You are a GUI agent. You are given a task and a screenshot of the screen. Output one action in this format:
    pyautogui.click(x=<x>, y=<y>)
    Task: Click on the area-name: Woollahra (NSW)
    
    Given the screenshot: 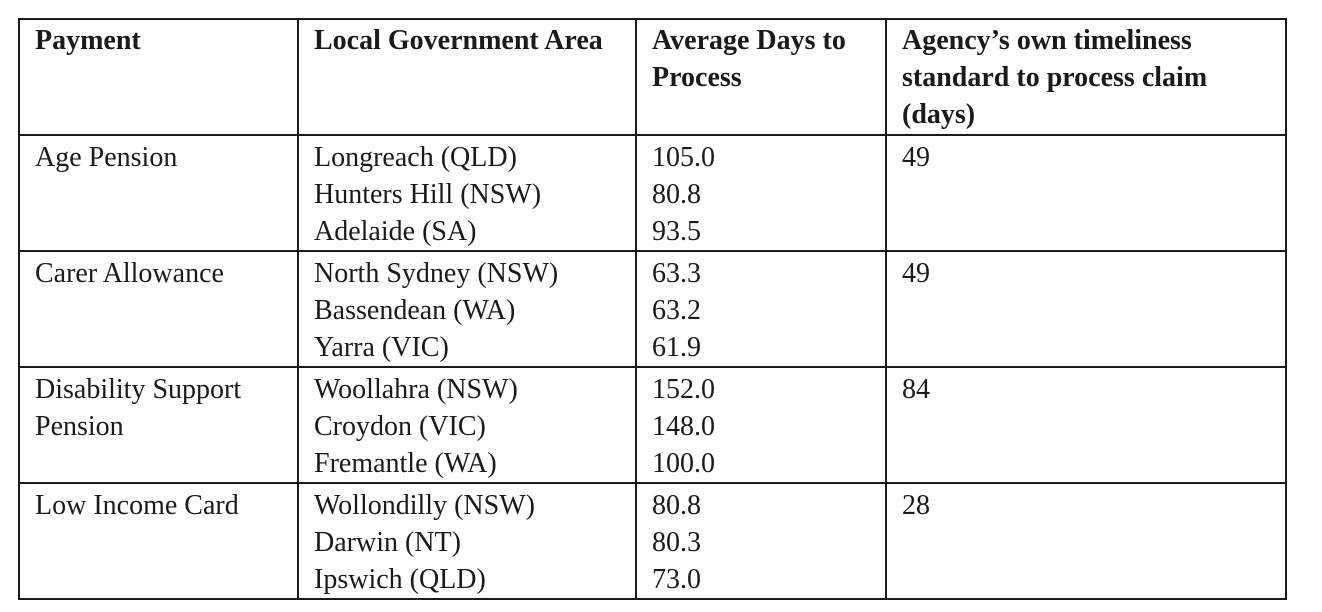 What is the action you would take?
    pyautogui.click(x=416, y=389)
    